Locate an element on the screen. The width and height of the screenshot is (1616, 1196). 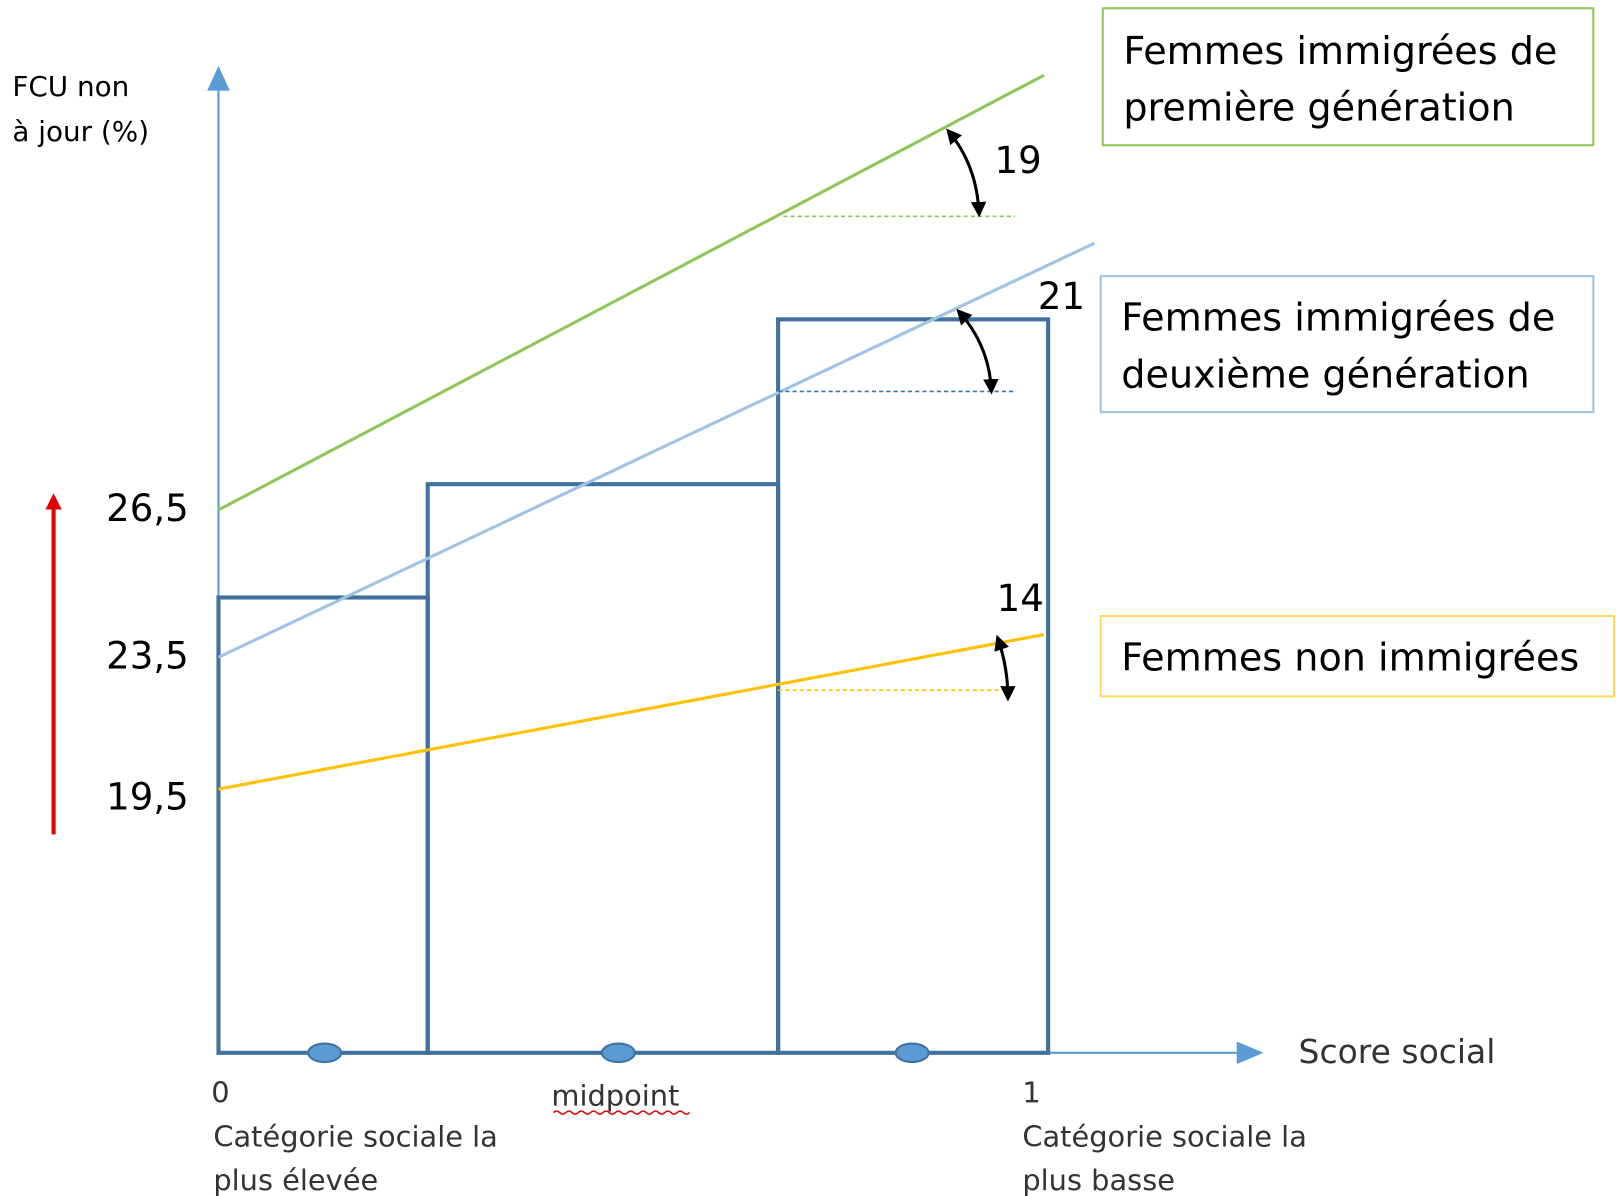
spell-underline is located at coordinates (621, 1112).